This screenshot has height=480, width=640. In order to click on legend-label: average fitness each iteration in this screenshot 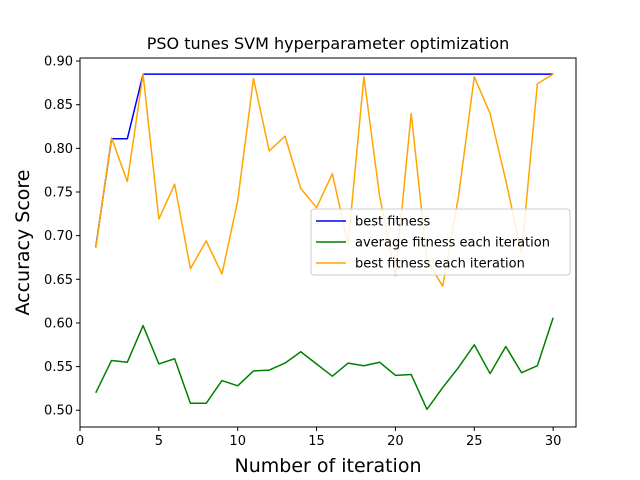, I will do `click(452, 243)`.